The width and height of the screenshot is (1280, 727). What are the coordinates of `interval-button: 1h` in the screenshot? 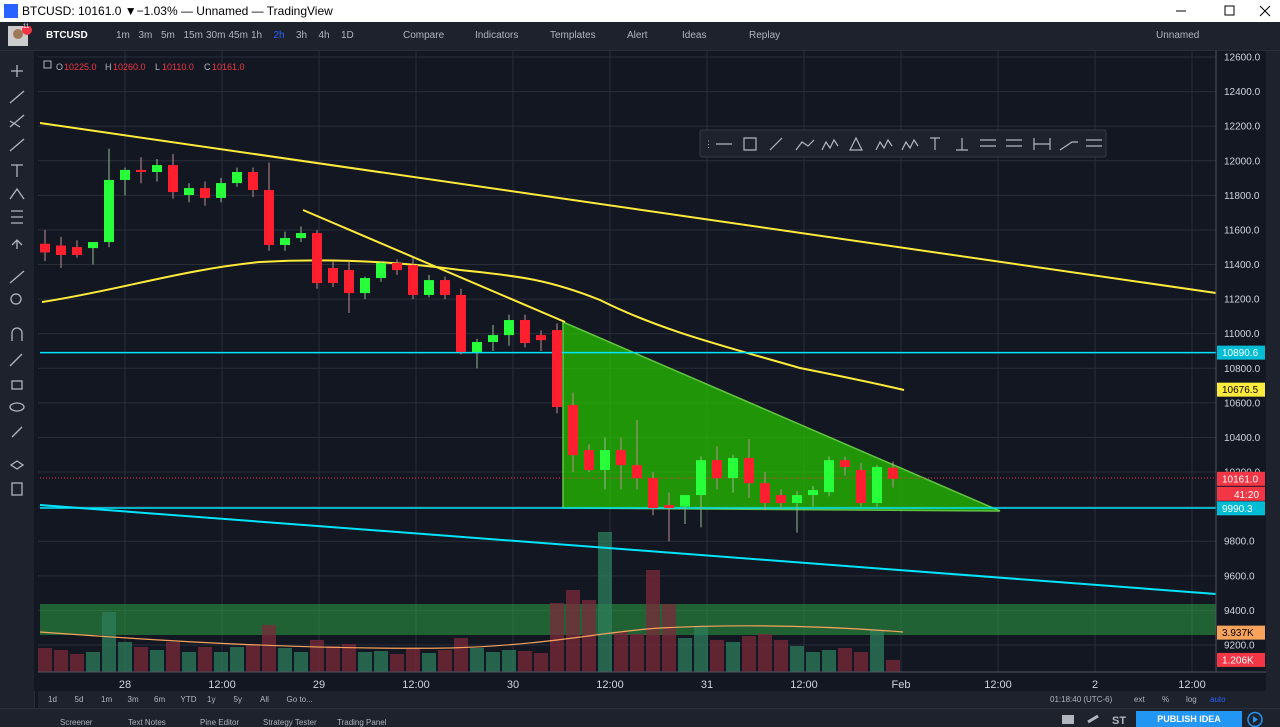 It's located at (257, 35).